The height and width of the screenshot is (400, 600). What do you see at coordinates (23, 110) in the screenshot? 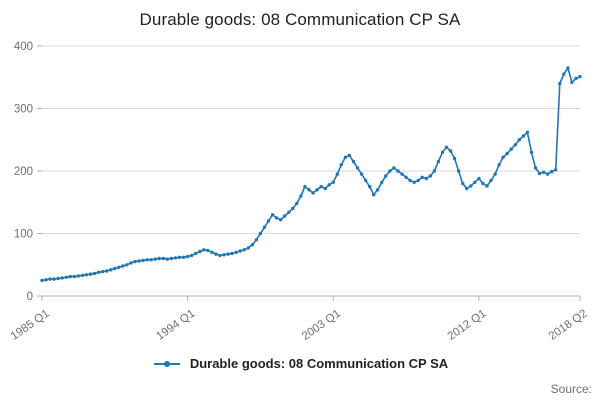
I see `y-tick-label: 300` at bounding box center [23, 110].